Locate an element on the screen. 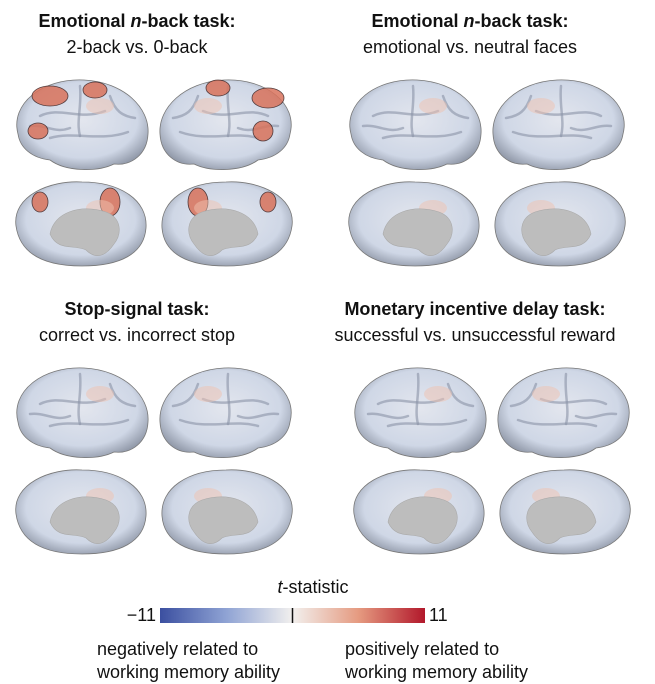 The image size is (655, 684). label-part: -statistic is located at coordinates (316, 587).